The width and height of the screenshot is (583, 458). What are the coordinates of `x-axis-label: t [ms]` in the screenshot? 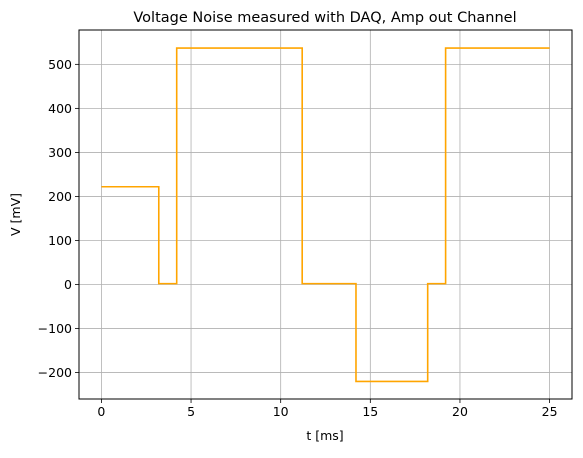 It's located at (324, 435).